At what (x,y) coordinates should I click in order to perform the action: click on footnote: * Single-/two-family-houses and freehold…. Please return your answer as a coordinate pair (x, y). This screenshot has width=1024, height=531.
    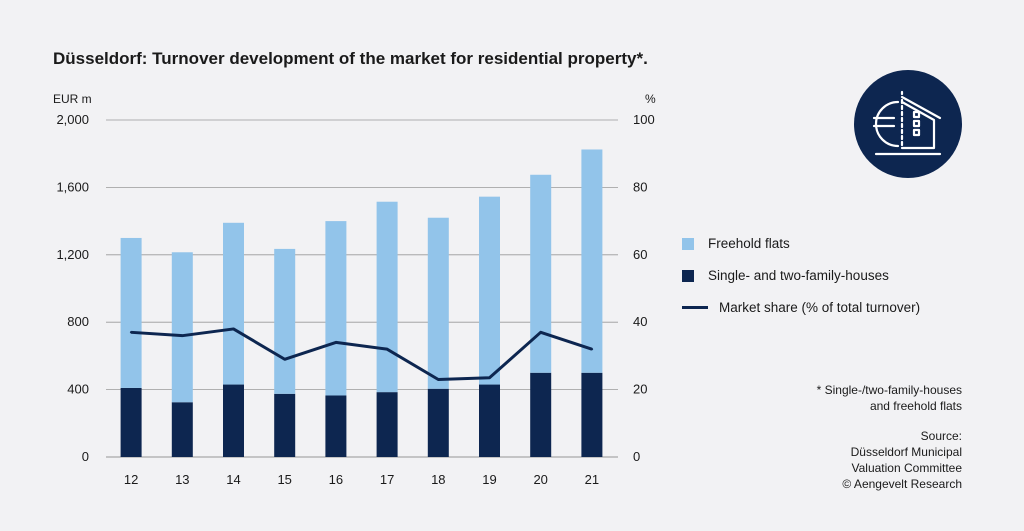
    Looking at the image, I should click on (889, 398).